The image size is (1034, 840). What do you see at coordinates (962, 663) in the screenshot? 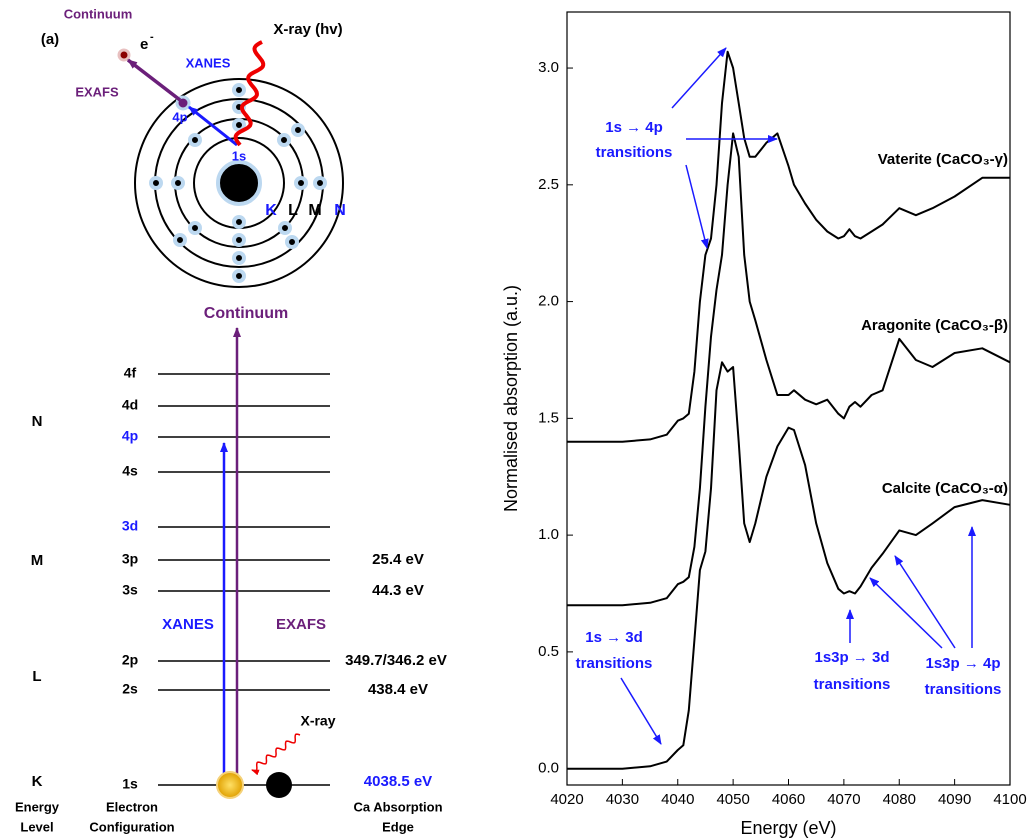
I see `annotation: 1s3p → 4p` at bounding box center [962, 663].